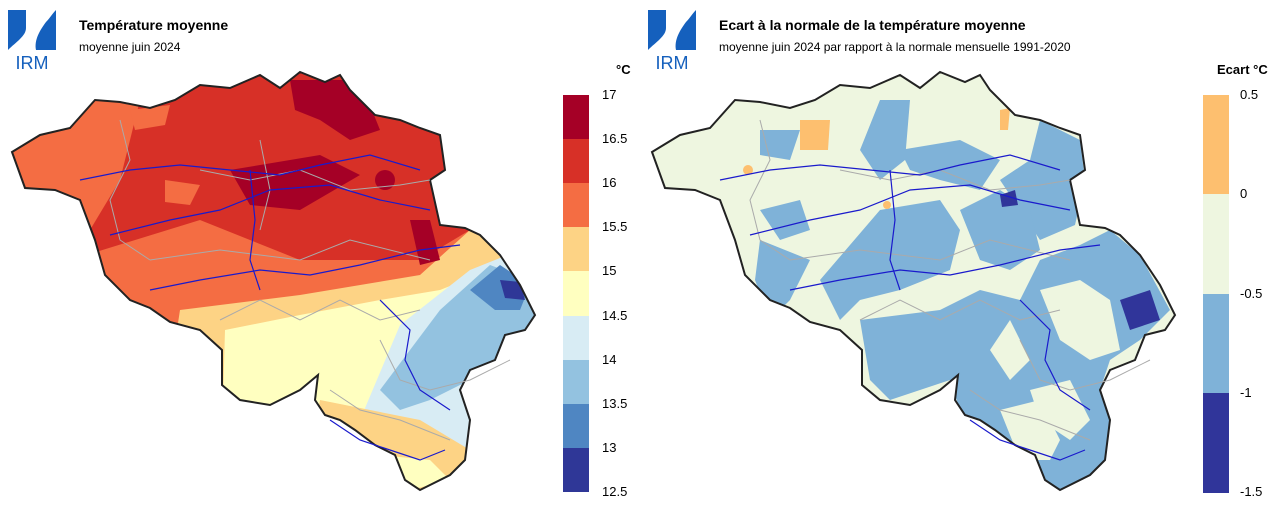 The height and width of the screenshot is (507, 1280). Describe the element at coordinates (615, 315) in the screenshot. I see `legend-tick: 14.5` at that location.